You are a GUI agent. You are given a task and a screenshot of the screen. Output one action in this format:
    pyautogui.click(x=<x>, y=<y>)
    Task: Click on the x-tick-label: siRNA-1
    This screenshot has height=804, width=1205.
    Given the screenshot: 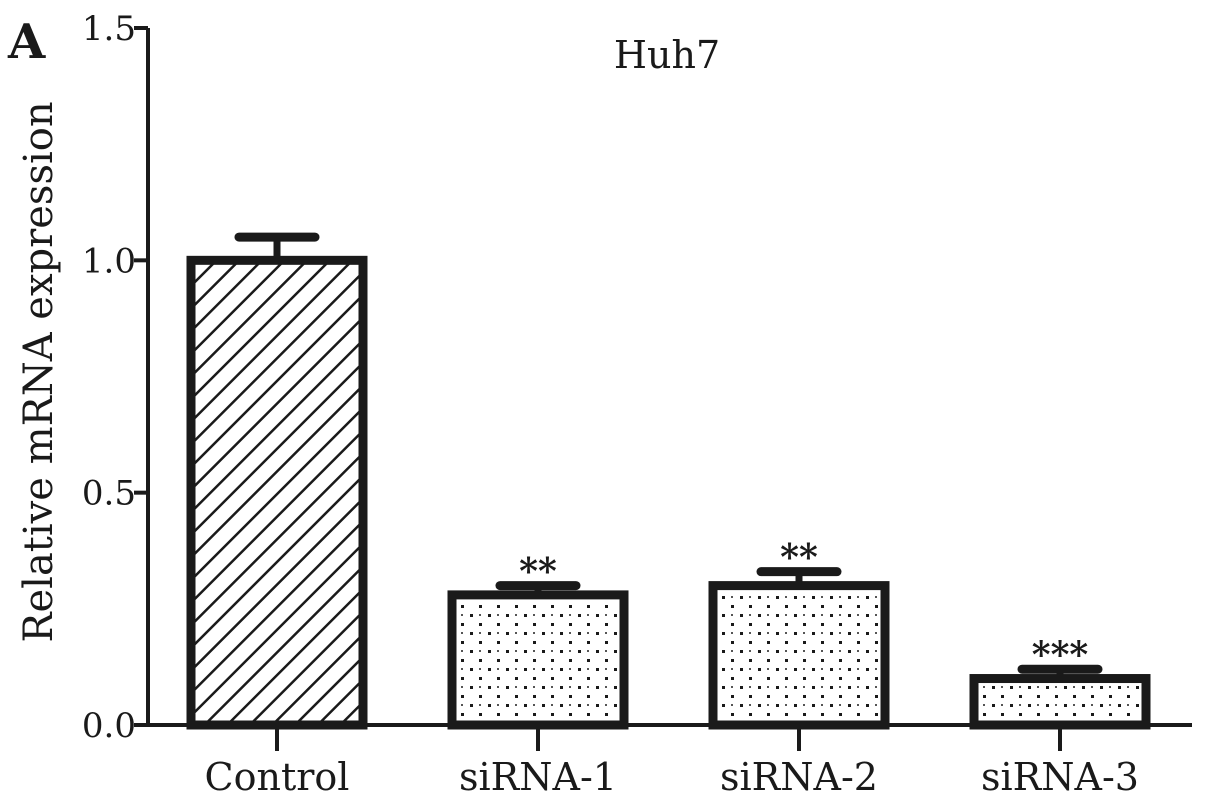 What is the action you would take?
    pyautogui.click(x=538, y=777)
    